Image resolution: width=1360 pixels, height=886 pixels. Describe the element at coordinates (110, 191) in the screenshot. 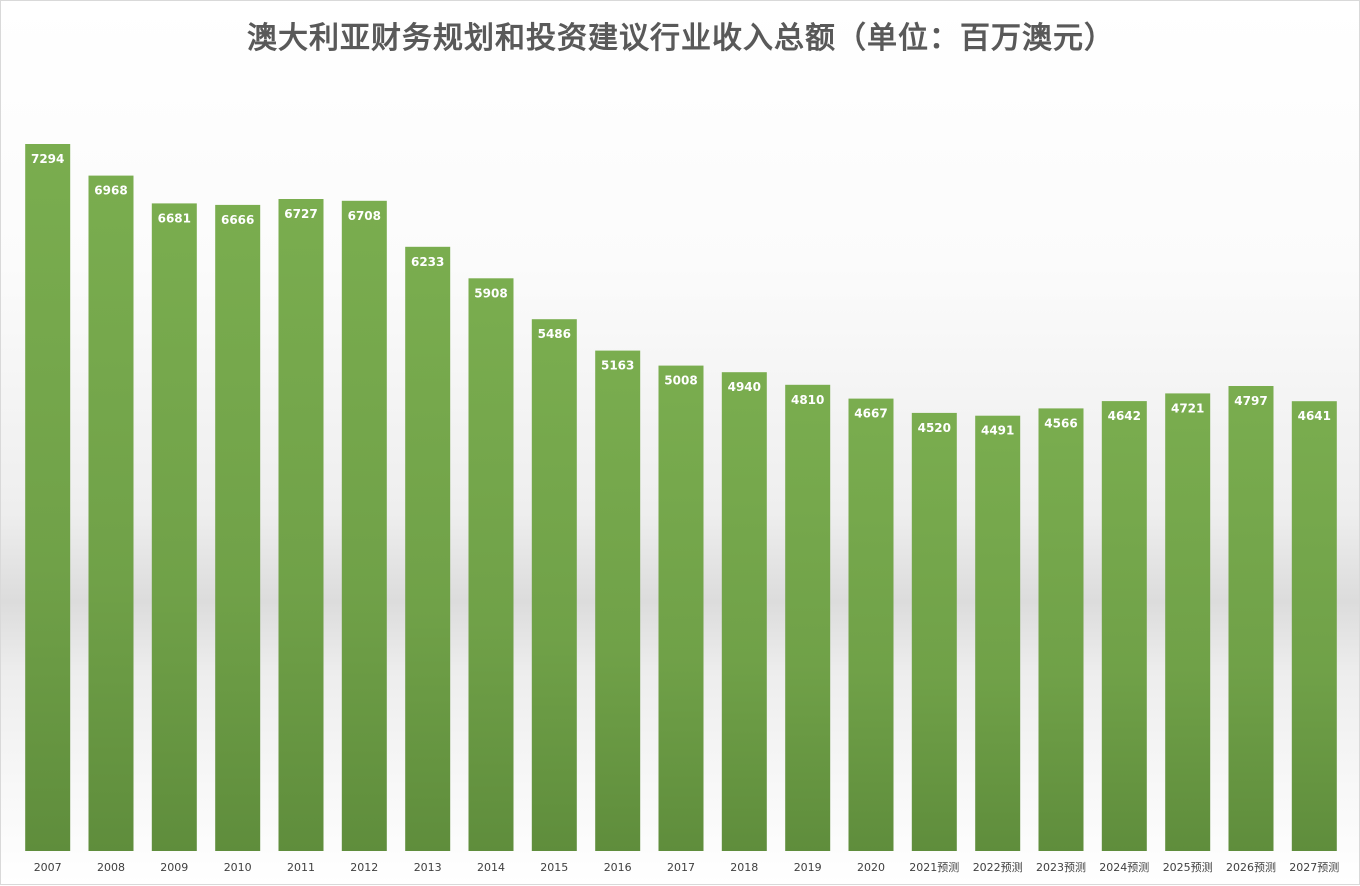

I see `data-label-2008: 6968` at that location.